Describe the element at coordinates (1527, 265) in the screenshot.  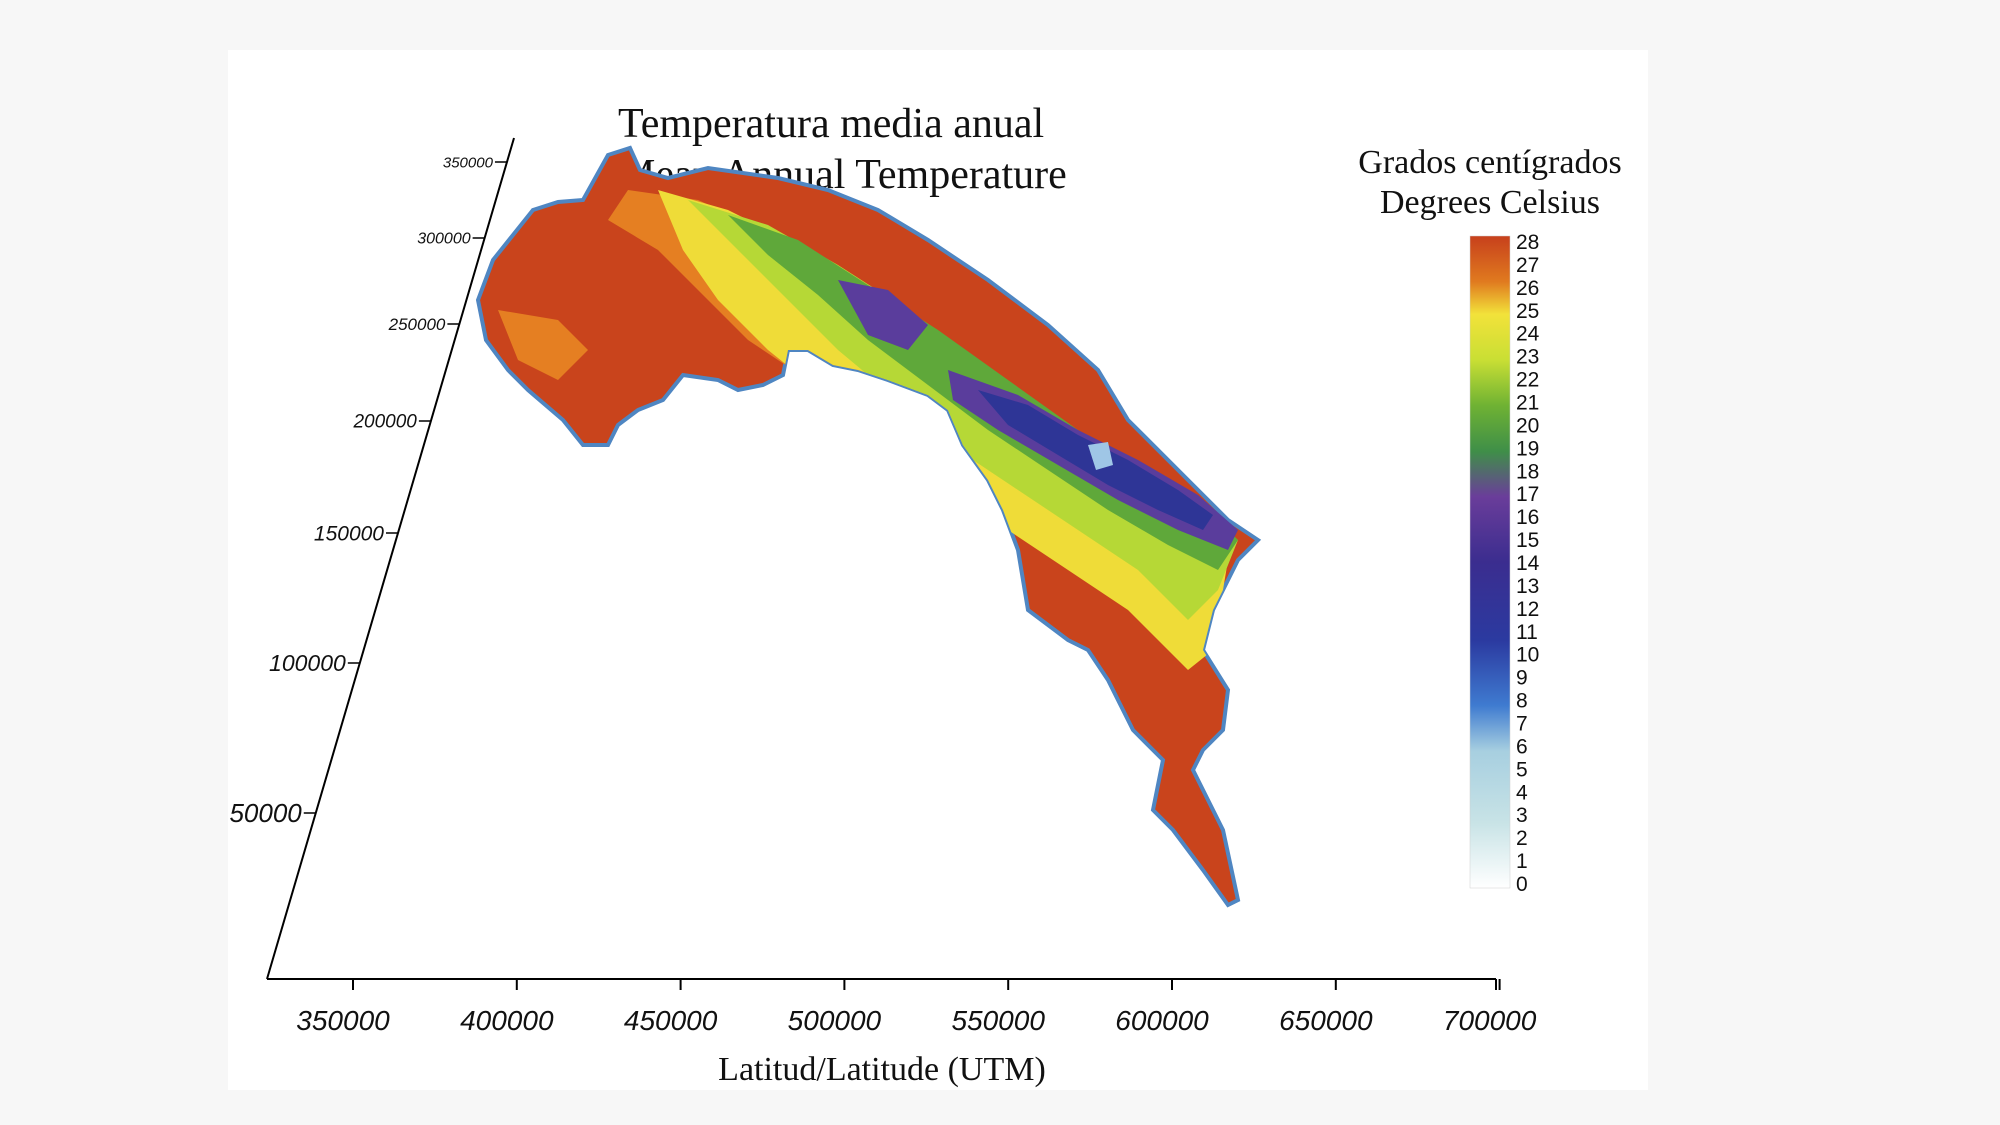
I see `legend-tick-label: 27` at that location.